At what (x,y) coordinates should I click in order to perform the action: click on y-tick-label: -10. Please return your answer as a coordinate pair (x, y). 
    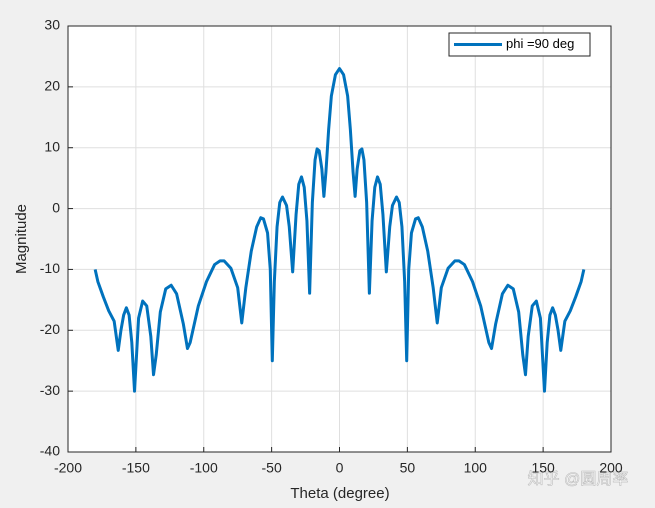
    Looking at the image, I should click on (50, 268).